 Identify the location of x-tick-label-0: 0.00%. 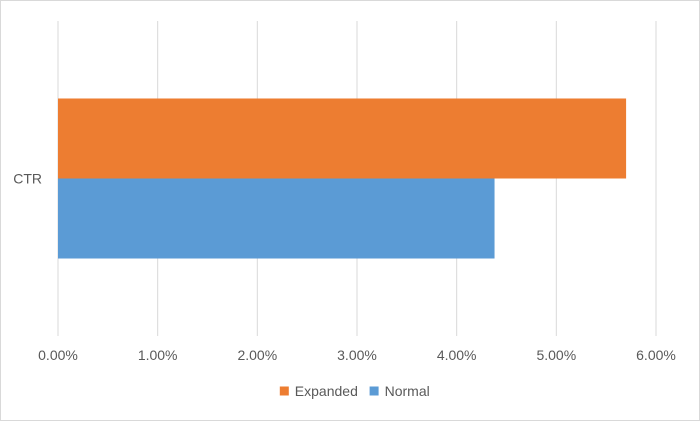
(58, 355).